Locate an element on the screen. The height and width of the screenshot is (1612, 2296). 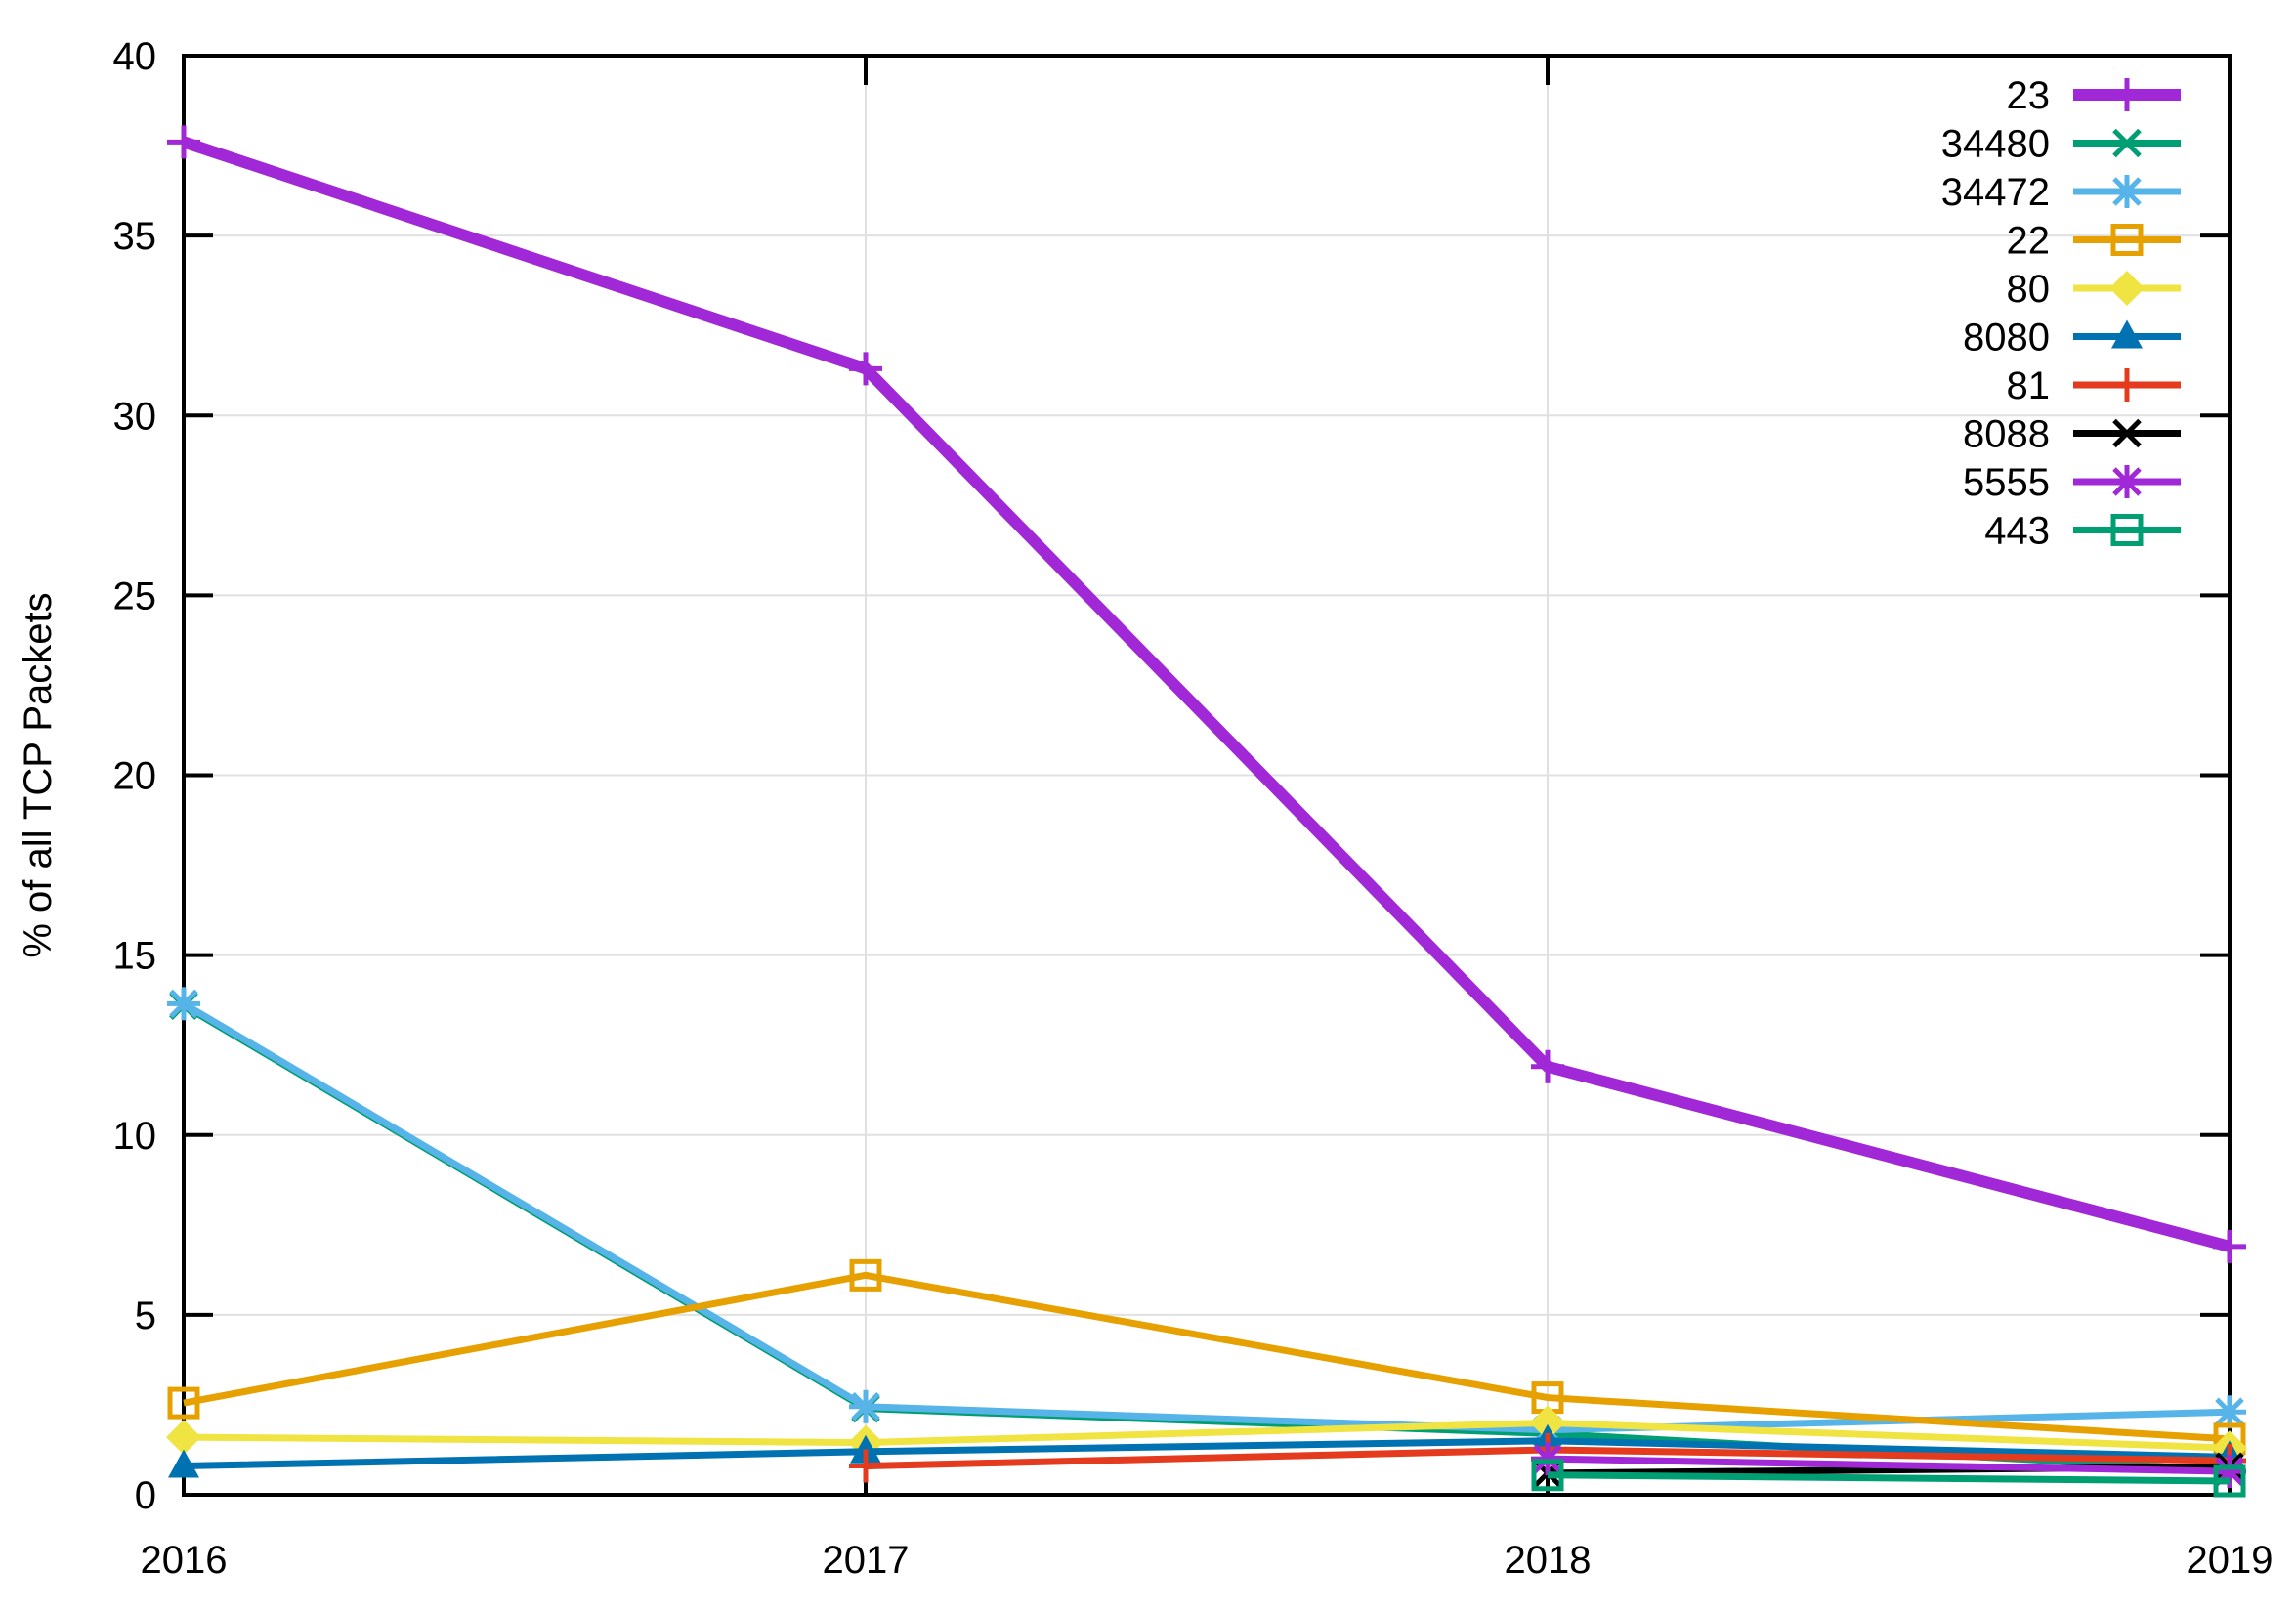
legend-label-23: 23 is located at coordinates (2029, 95).